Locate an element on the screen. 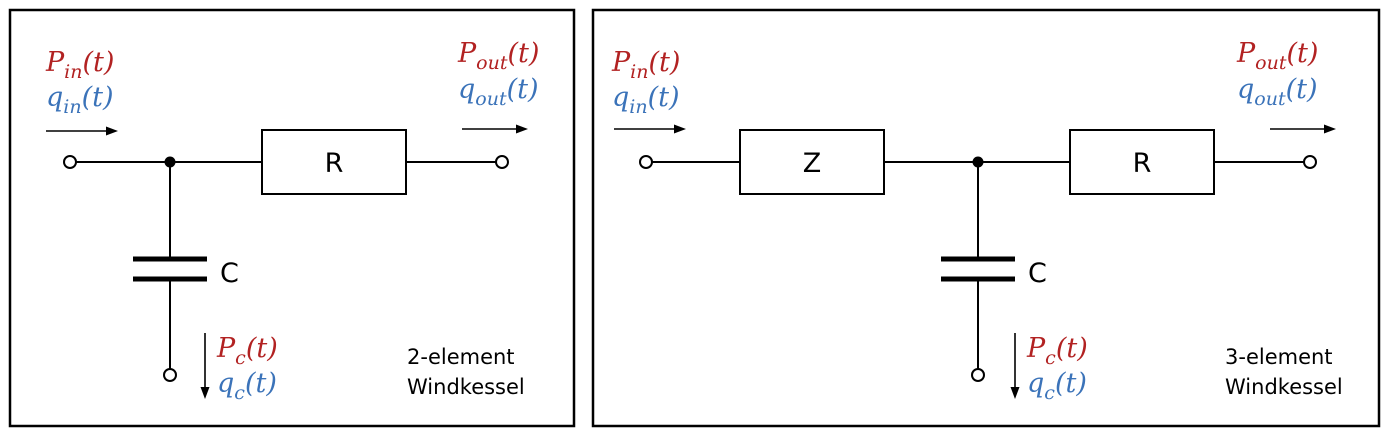 This screenshot has height=436, width=1390. impedance-label: Z is located at coordinates (812, 163).